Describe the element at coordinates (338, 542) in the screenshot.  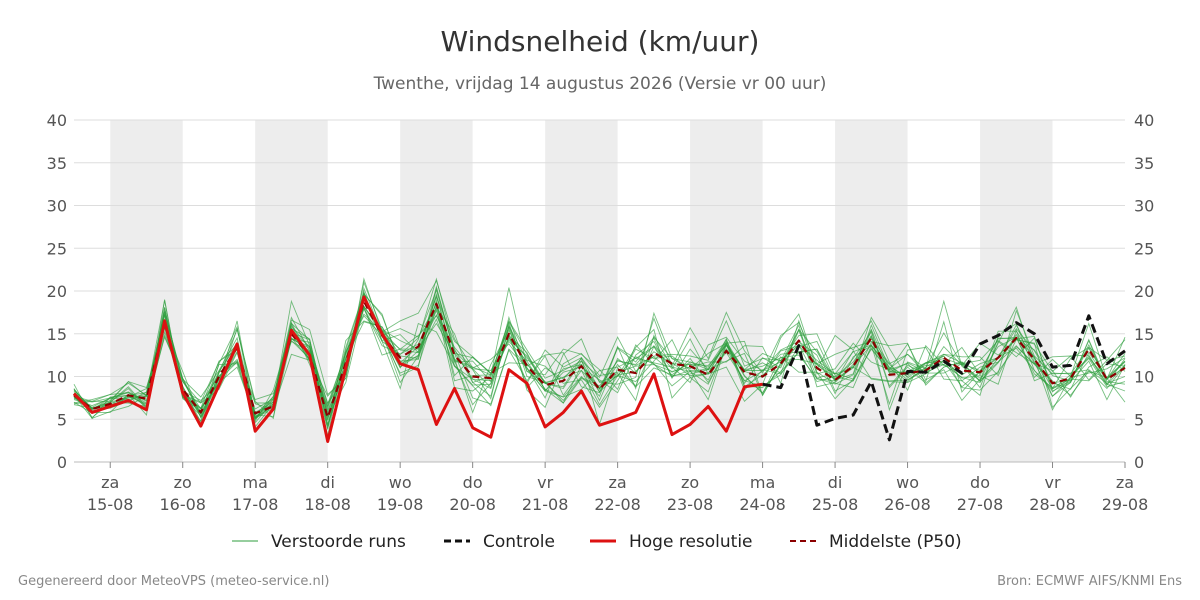
I see `legend-label-ensemble: Verstoorde runs` at that location.